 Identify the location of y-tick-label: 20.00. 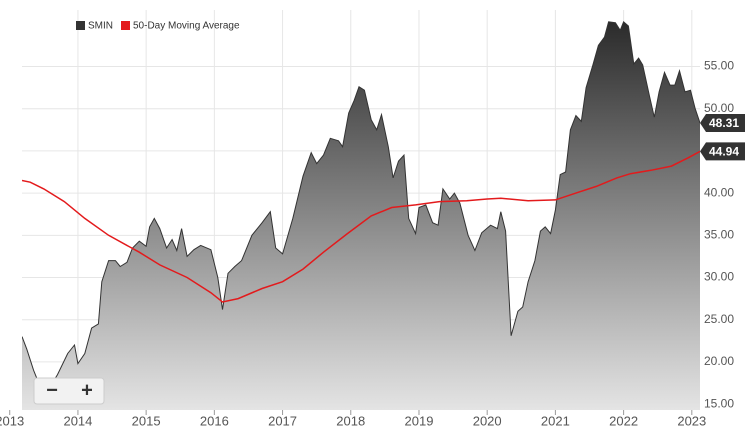
(719, 361).